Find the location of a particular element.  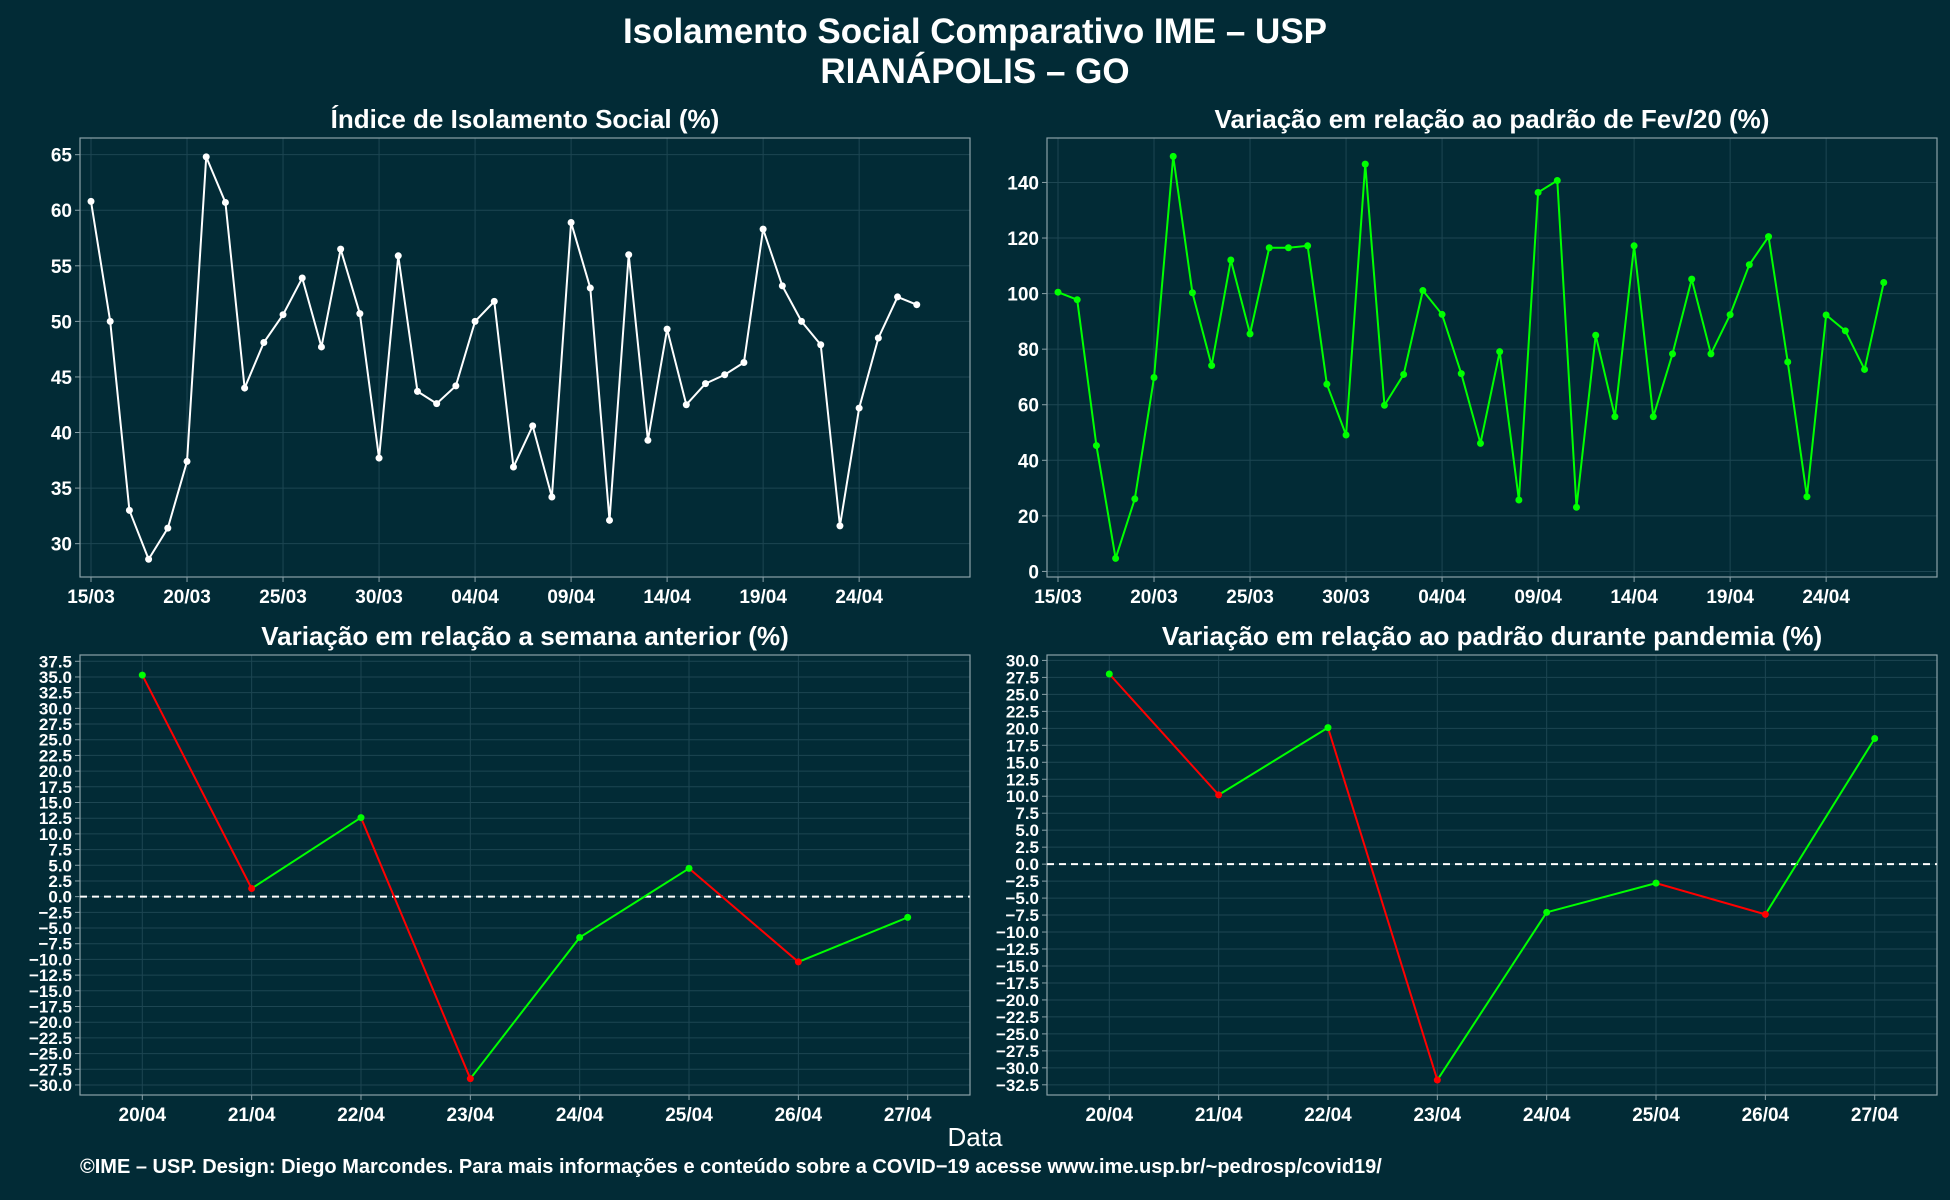

y-tick-label: 80 is located at coordinates (1028, 350).